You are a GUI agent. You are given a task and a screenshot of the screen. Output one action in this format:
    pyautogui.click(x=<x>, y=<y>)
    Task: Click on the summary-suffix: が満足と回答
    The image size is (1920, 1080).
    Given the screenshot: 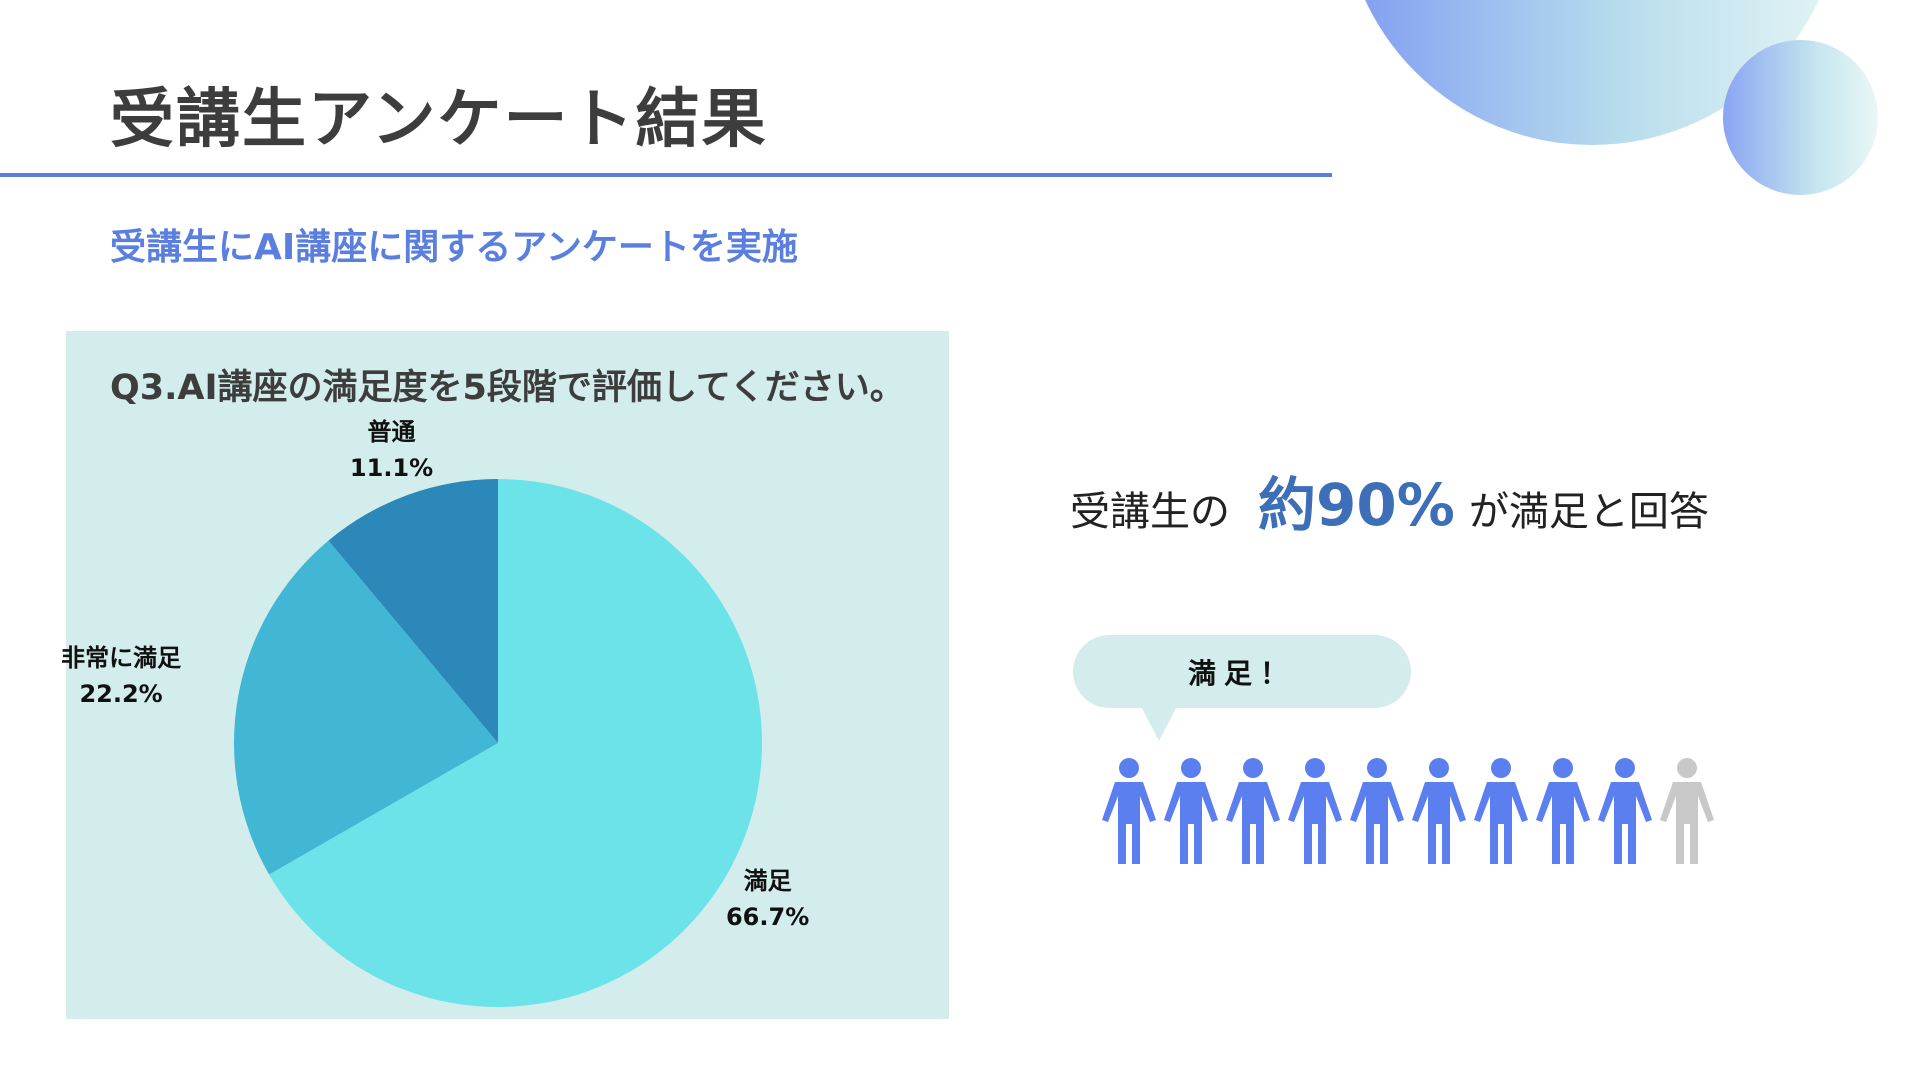 What is the action you would take?
    pyautogui.click(x=1588, y=512)
    